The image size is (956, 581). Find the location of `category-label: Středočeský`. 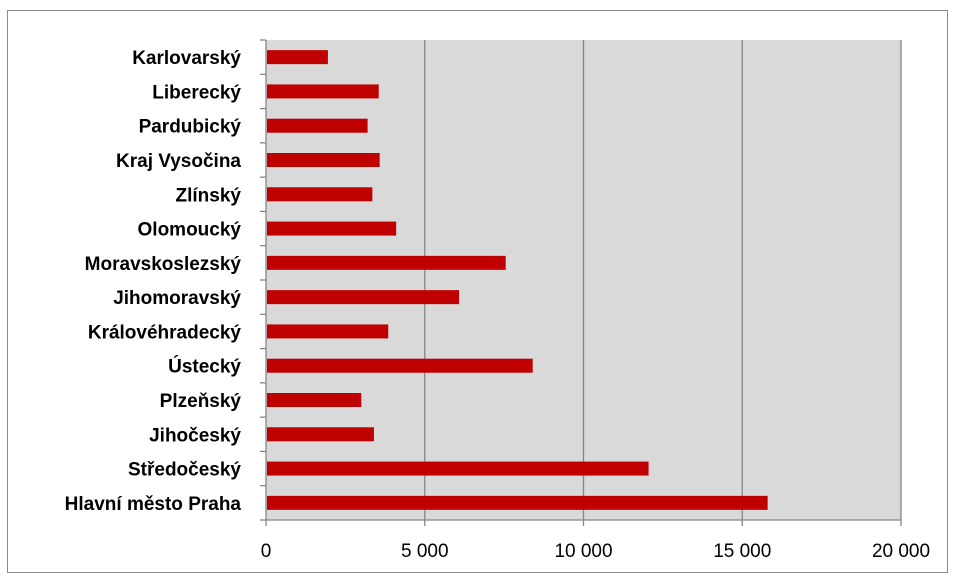

category-label: Středočeský is located at coordinates (184, 470).